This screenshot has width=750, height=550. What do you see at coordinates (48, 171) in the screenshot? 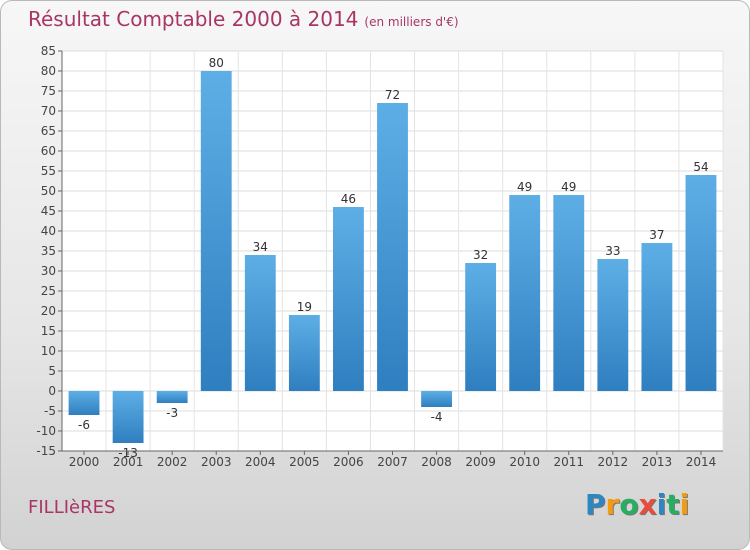
I see `y-tick-label: 55` at bounding box center [48, 171].